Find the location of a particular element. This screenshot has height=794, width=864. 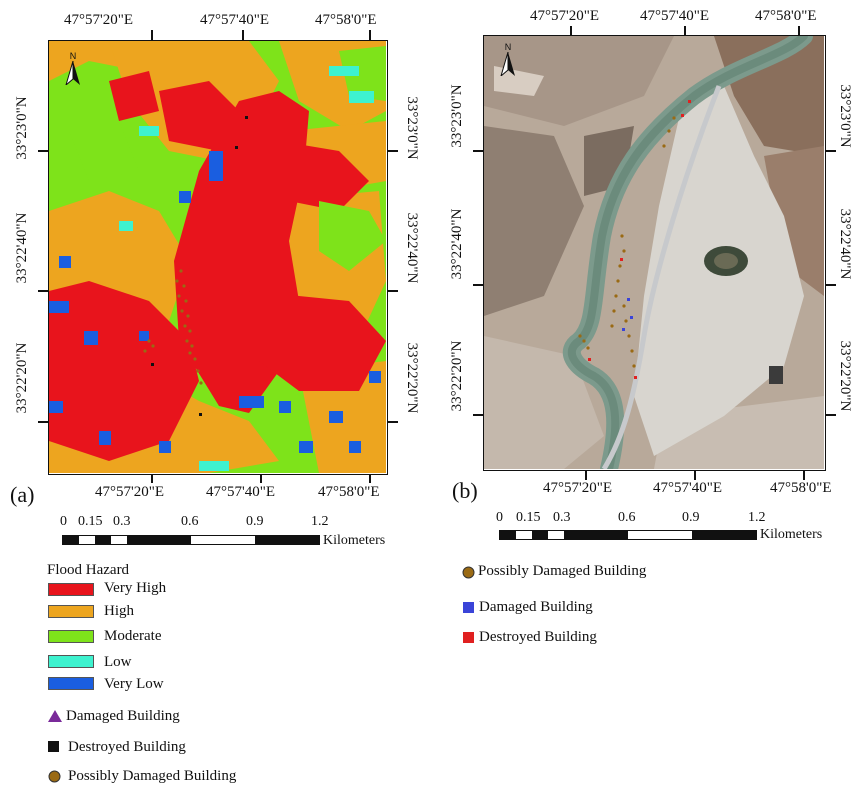

panel-b-right-coord-1: 33°22'20"N is located at coordinates (845, 376).